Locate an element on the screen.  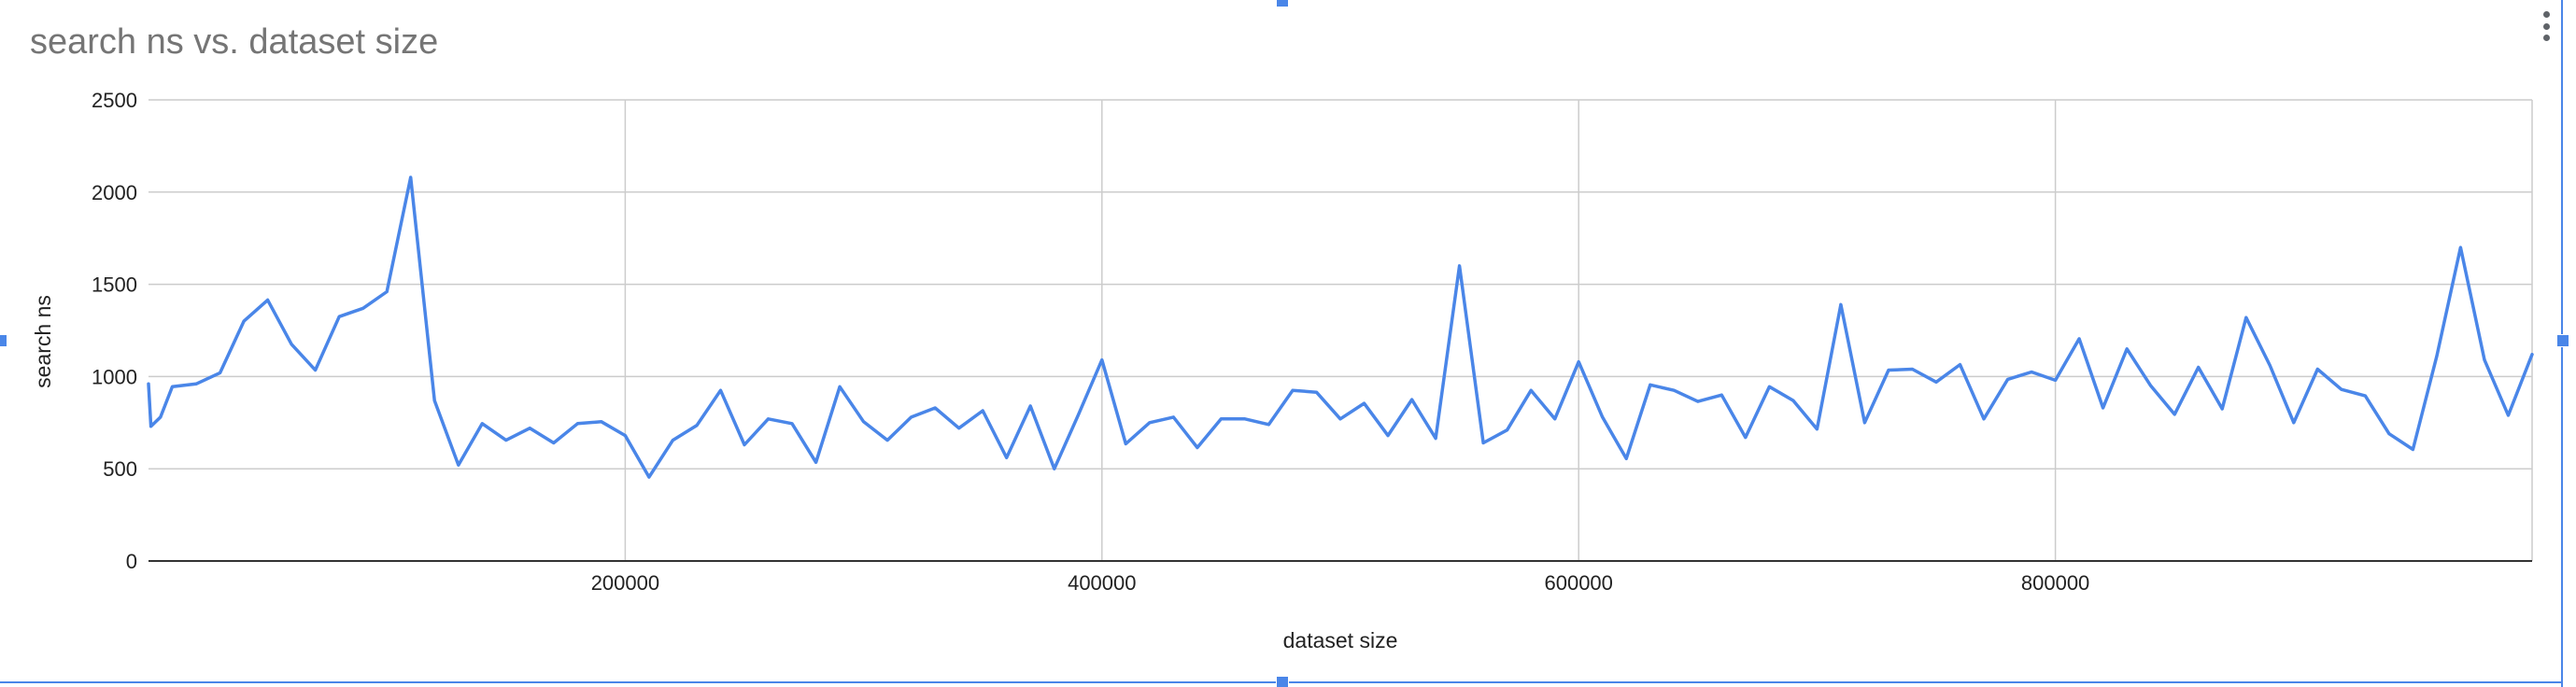
x-axis-title: dataset size is located at coordinates (1340, 640).